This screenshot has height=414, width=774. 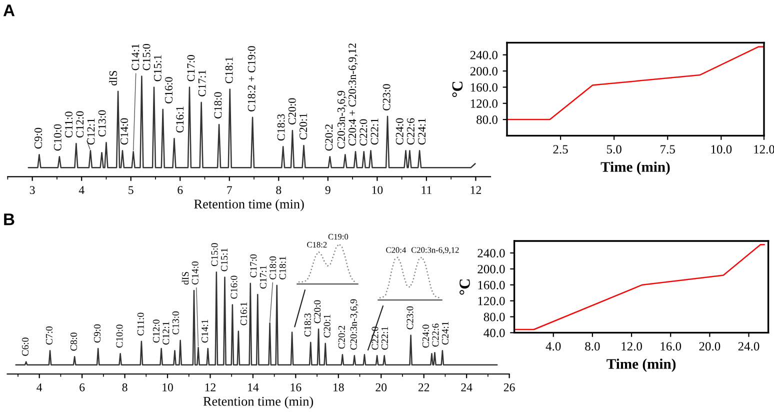 I want to click on y-tick-label: 80.0, so click(x=487, y=120).